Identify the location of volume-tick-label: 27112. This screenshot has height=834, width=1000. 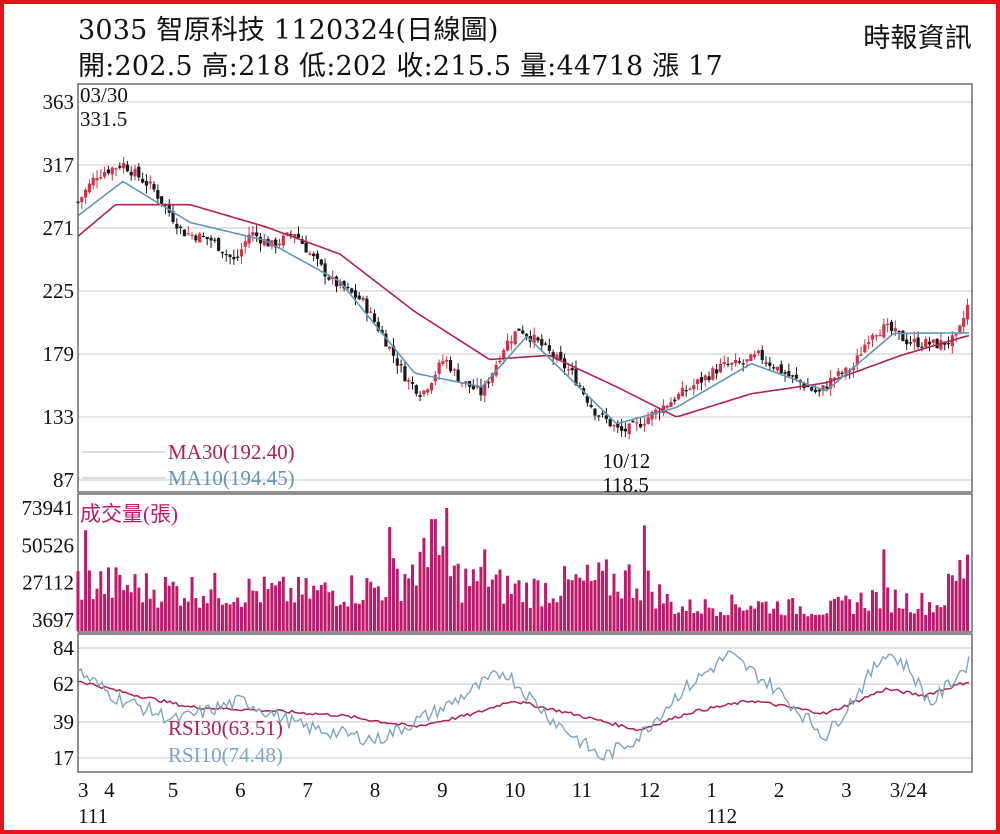
(48, 583).